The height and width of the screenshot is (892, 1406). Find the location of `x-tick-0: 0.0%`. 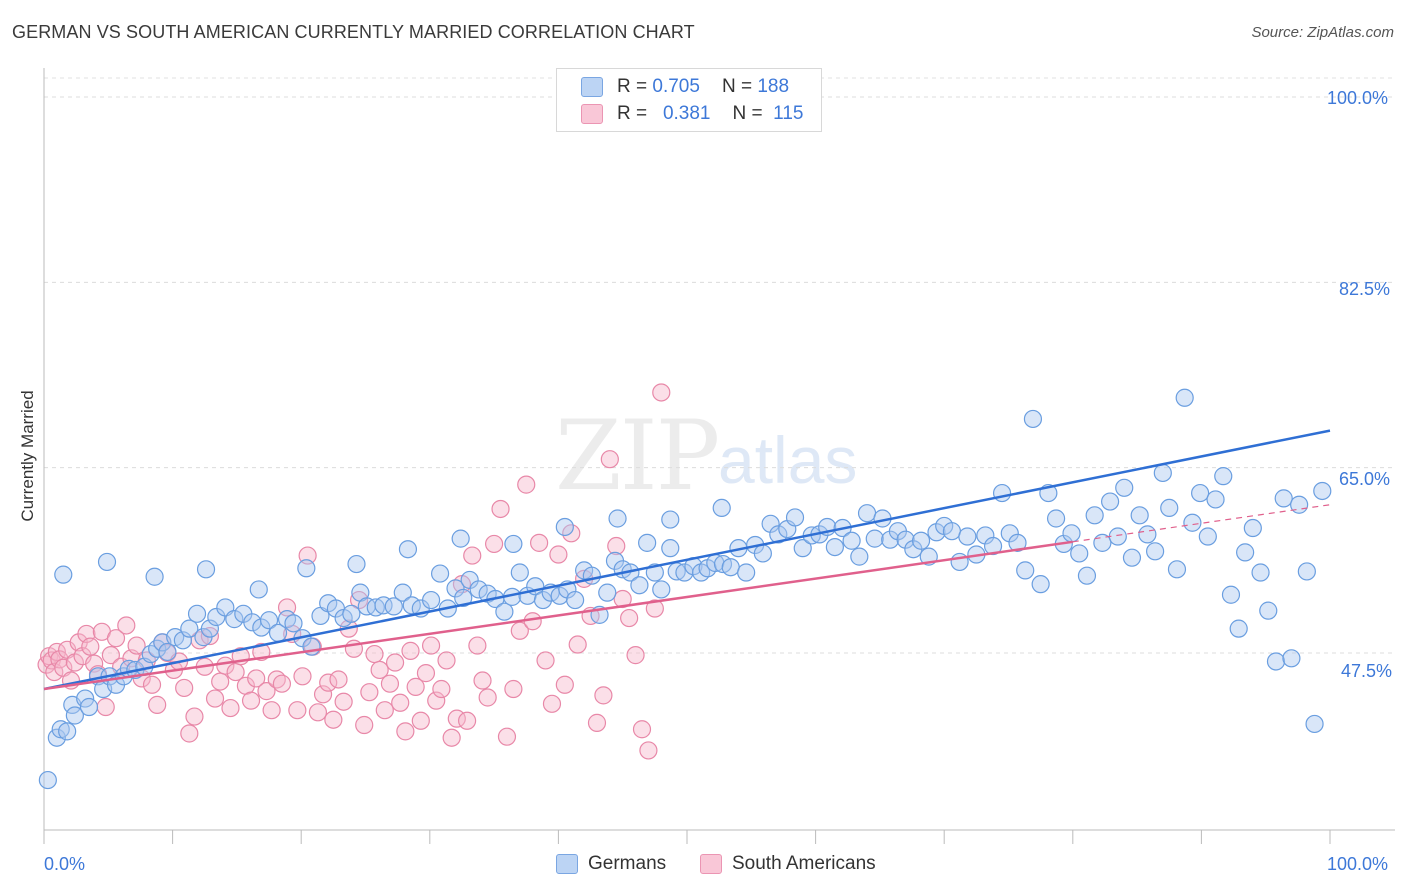

x-tick-0: 0.0% is located at coordinates (65, 864).